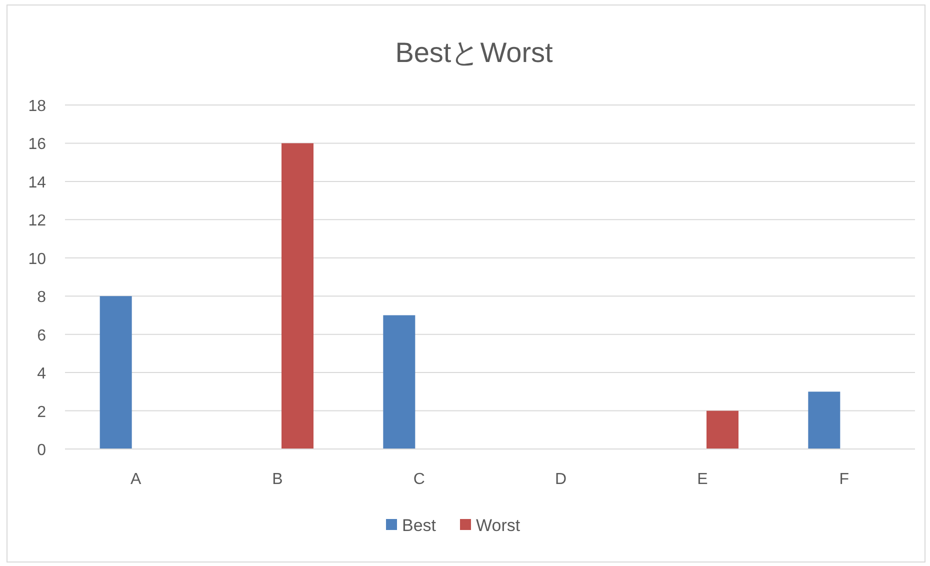 The height and width of the screenshot is (566, 930). Describe the element at coordinates (844, 479) in the screenshot. I see `x-tick-label: F` at that location.